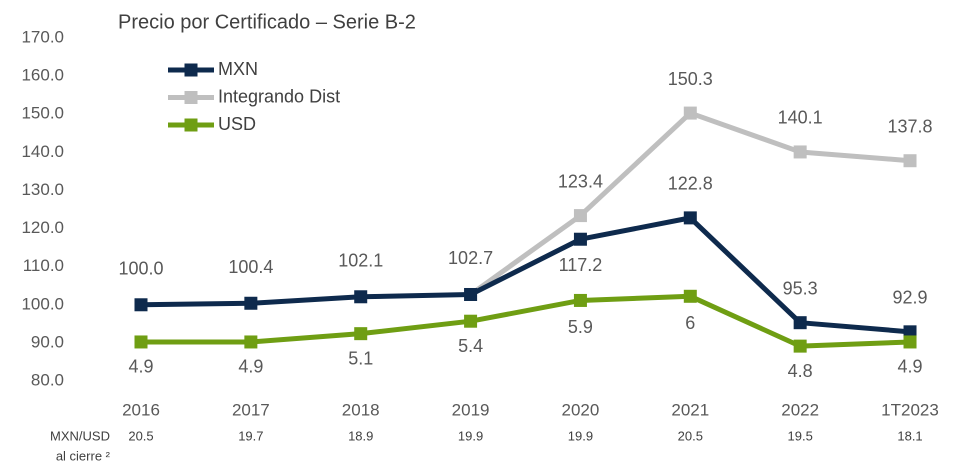 This screenshot has height=466, width=963. Describe the element at coordinates (690, 79) in the screenshot. I see `data-label: 150.3` at that location.